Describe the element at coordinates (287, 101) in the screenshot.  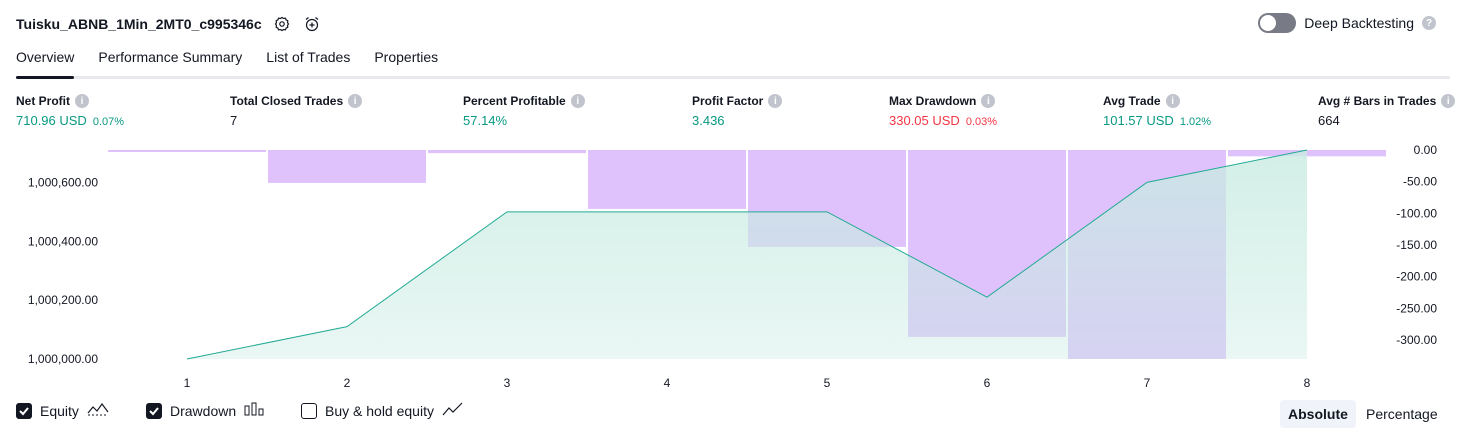
I see `metric-label: Total Closed Trades` at that location.